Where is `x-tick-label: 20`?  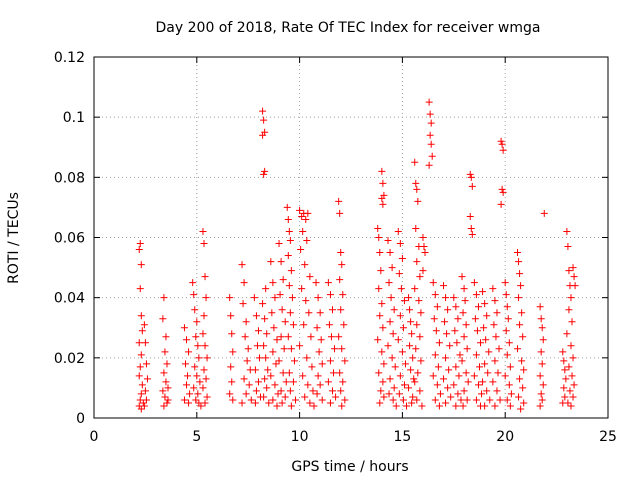 x-tick-label: 20 is located at coordinates (505, 437).